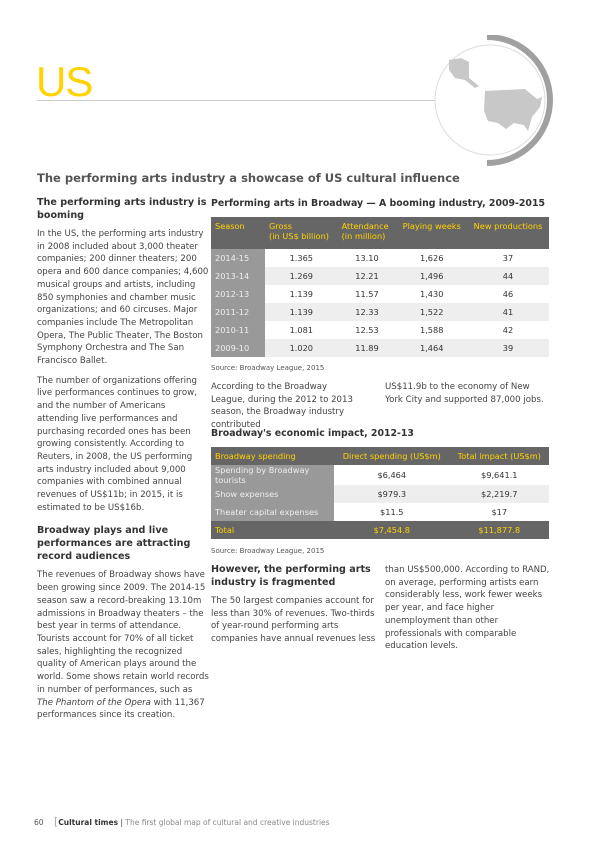 This screenshot has width=600, height=848. What do you see at coordinates (499, 494) in the screenshot?
I see `cell: $2,219.7` at bounding box center [499, 494].